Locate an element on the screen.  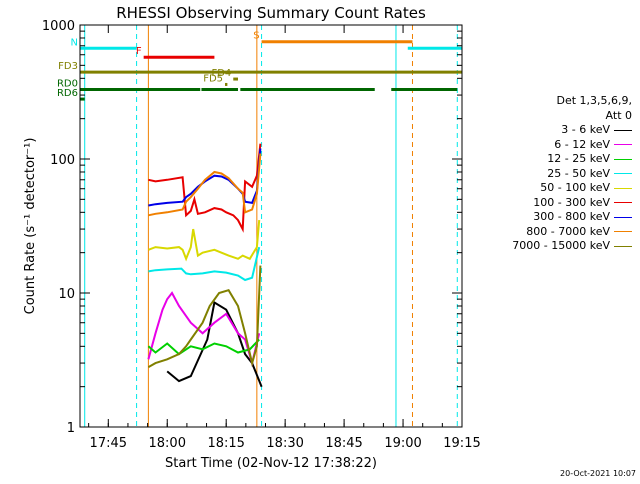
y-axis-label: Count Rate (s⁻¹ detector⁻¹) is located at coordinates (30, 226).